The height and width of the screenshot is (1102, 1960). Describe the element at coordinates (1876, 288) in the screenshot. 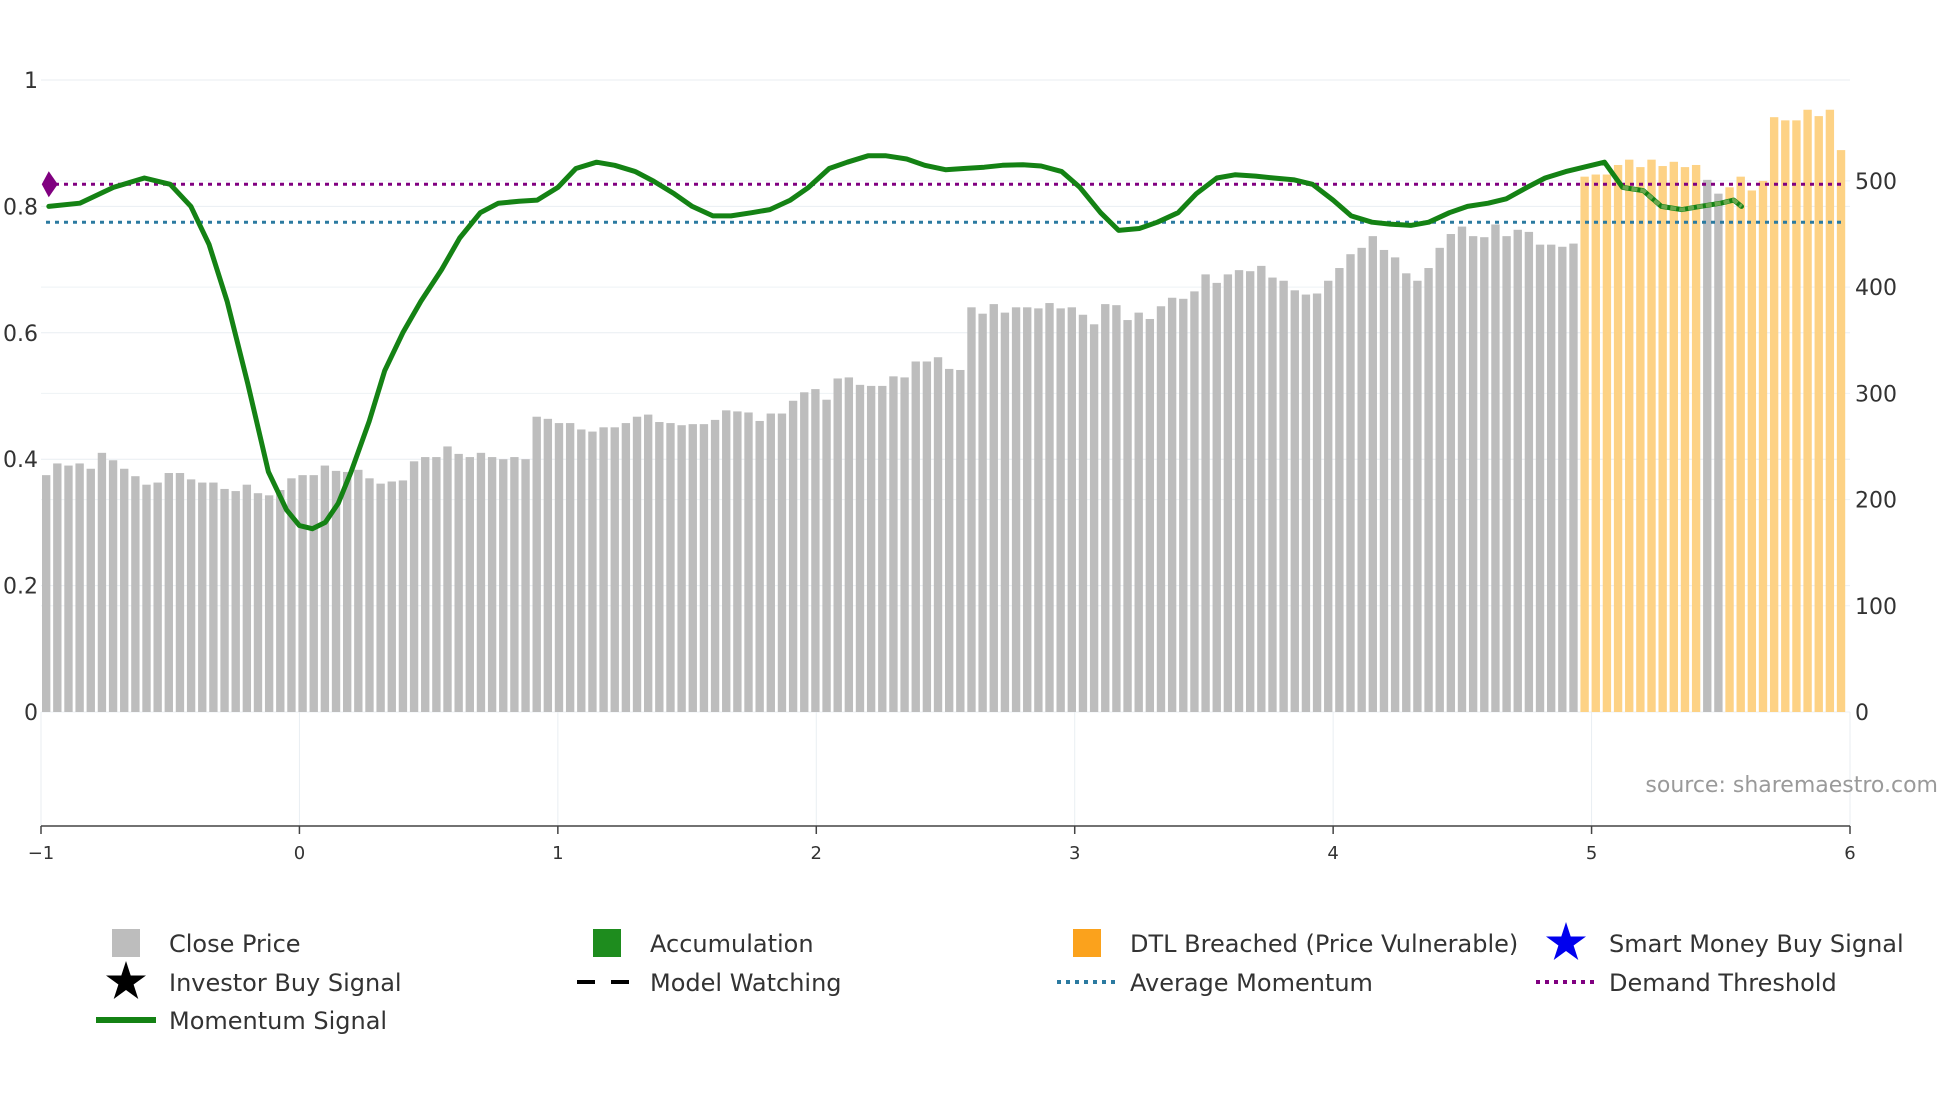

I see `ytick-right-label: 400` at that location.